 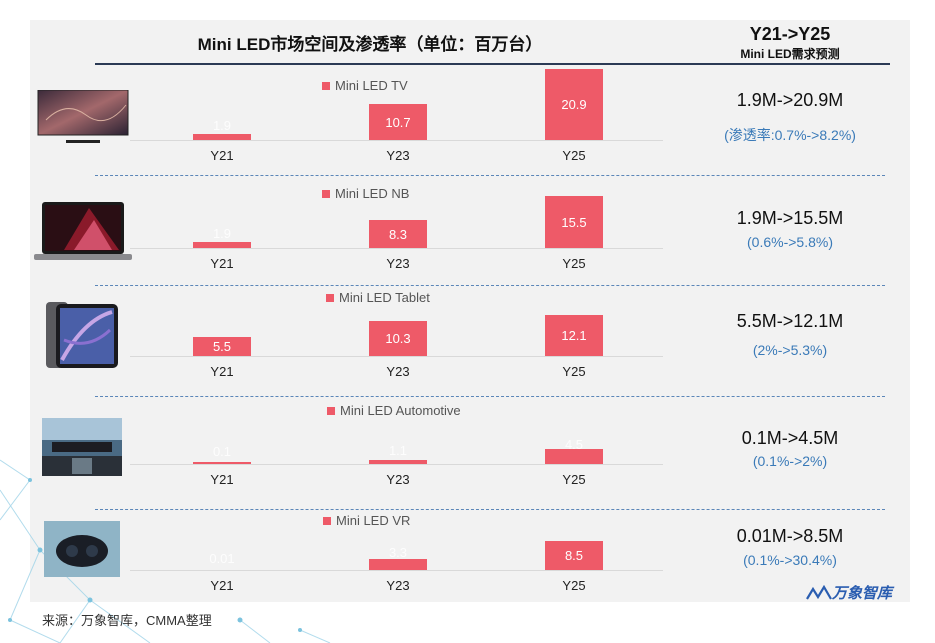 What do you see at coordinates (384, 297) in the screenshot?
I see `legend-label: Mini LED Tablet` at bounding box center [384, 297].